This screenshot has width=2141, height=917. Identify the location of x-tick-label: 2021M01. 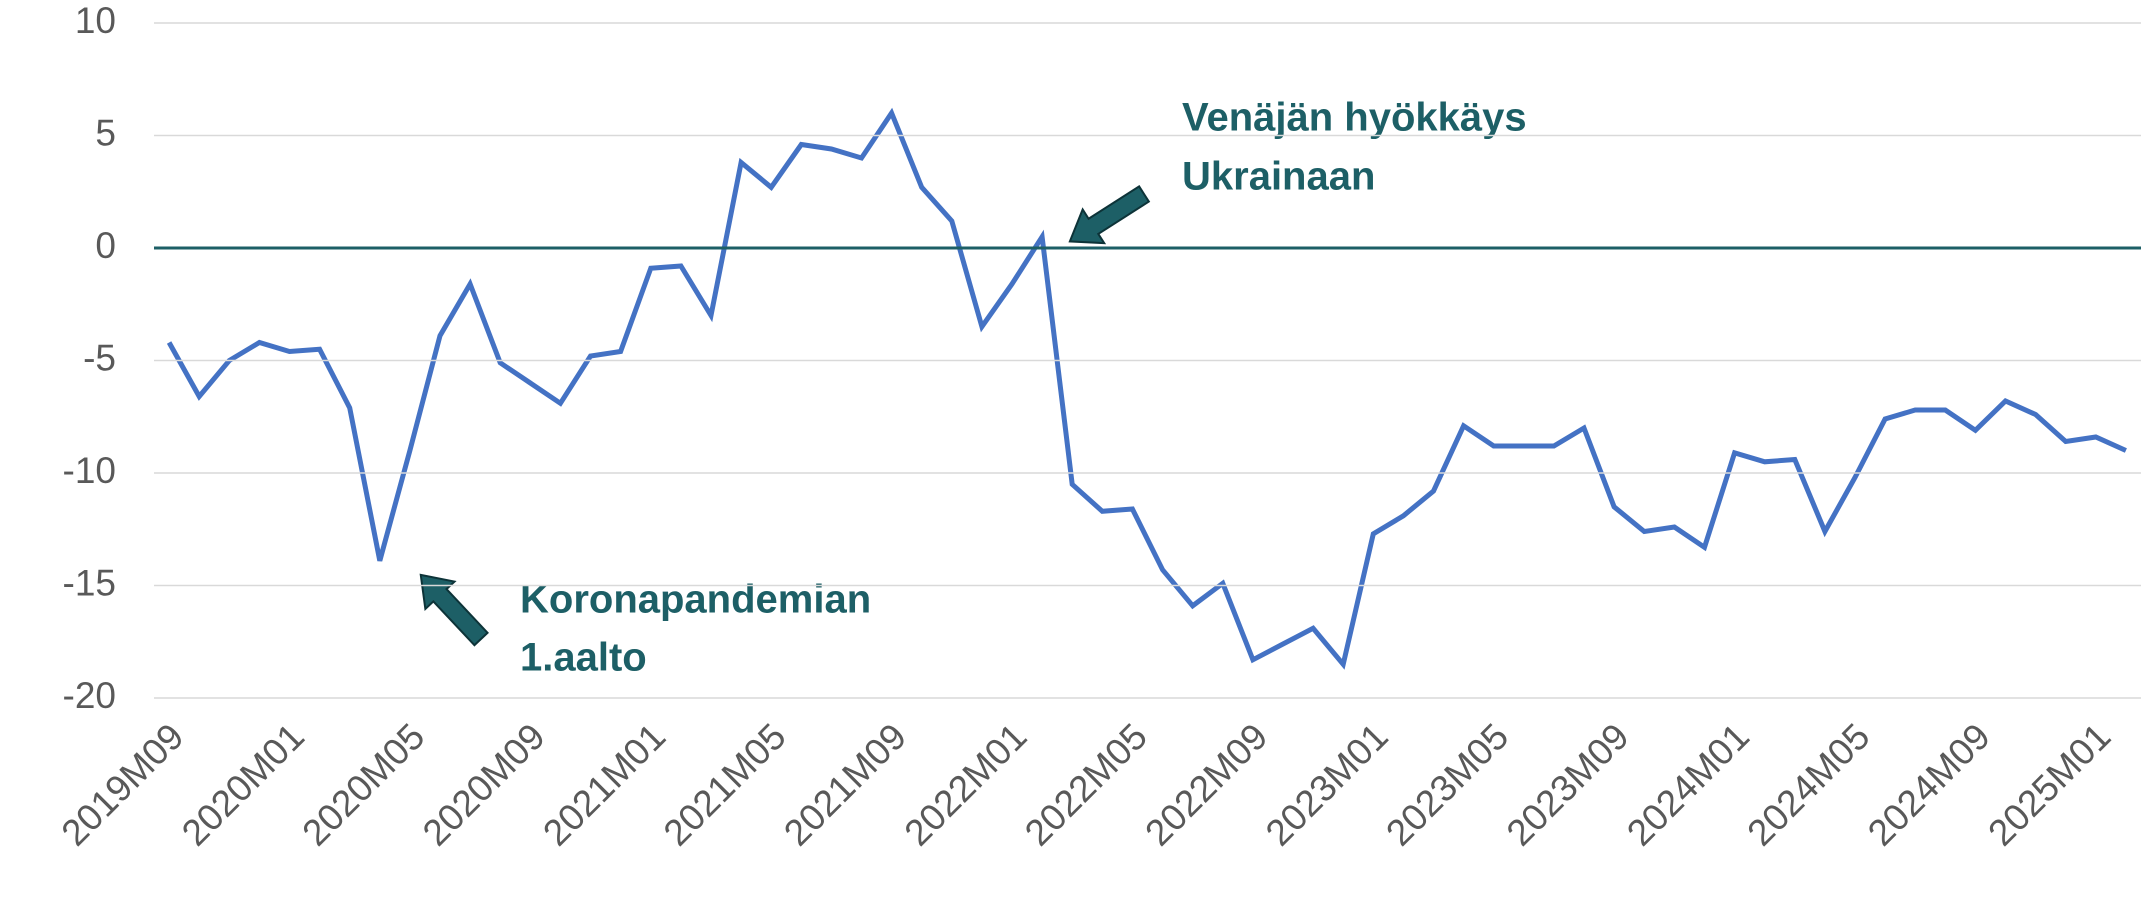
(604, 785).